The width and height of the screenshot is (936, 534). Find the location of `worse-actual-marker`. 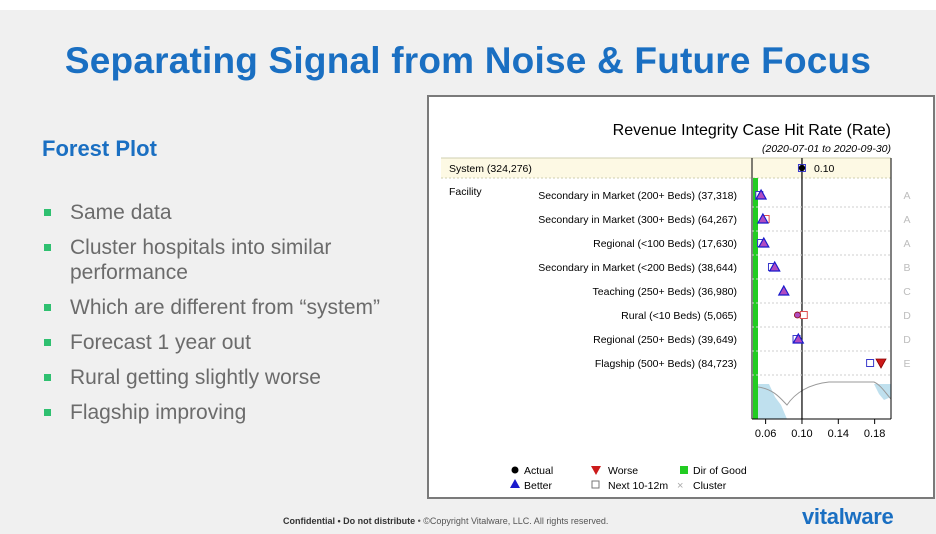

worse-actual-marker is located at coordinates (881, 363).